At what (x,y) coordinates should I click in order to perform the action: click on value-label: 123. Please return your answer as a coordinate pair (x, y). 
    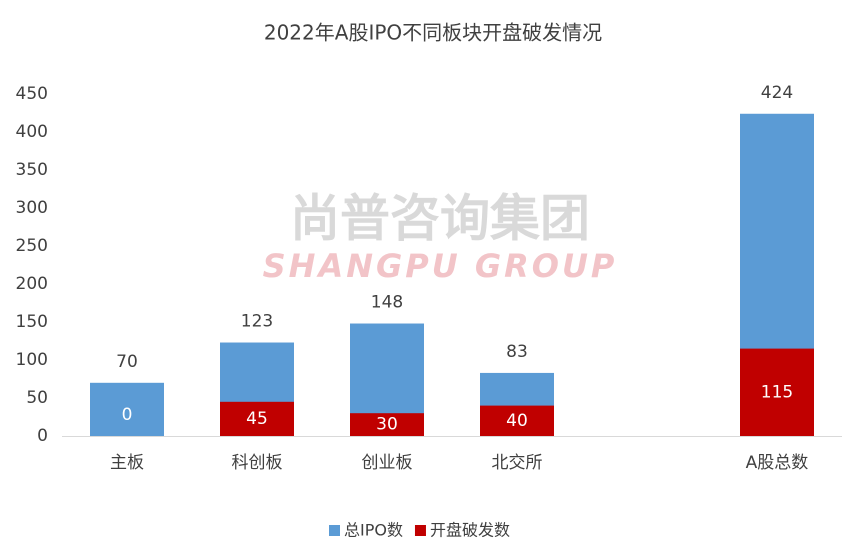
    Looking at the image, I should click on (257, 322).